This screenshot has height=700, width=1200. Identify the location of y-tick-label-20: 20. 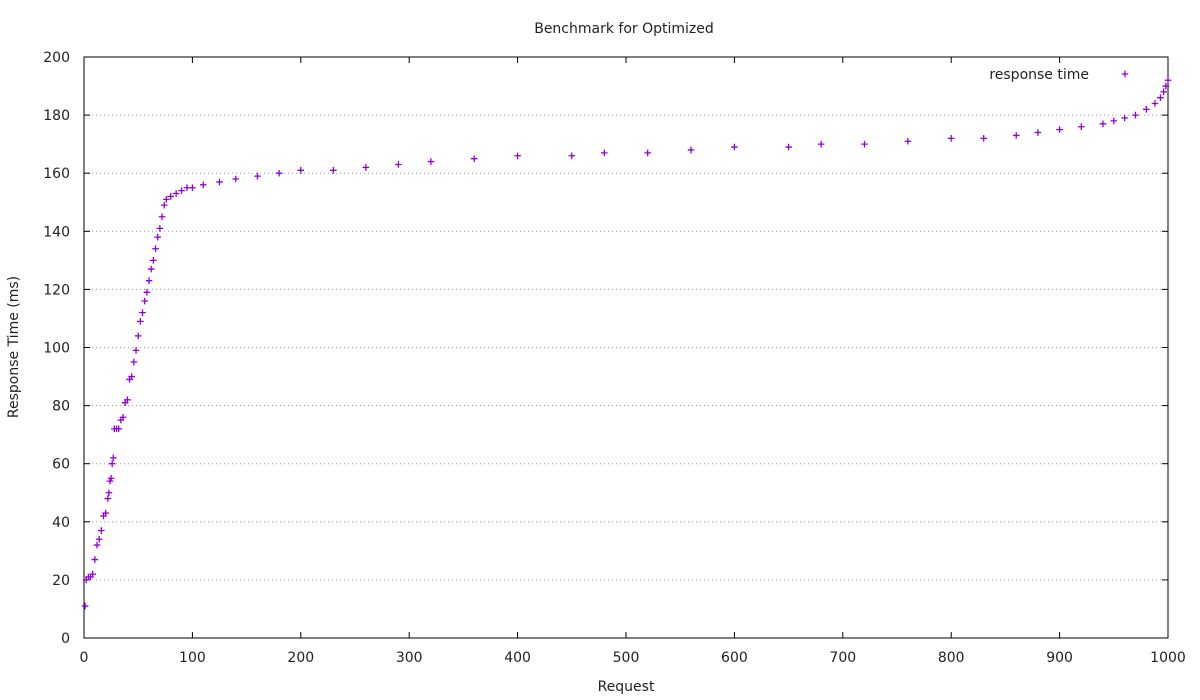
(61, 581).